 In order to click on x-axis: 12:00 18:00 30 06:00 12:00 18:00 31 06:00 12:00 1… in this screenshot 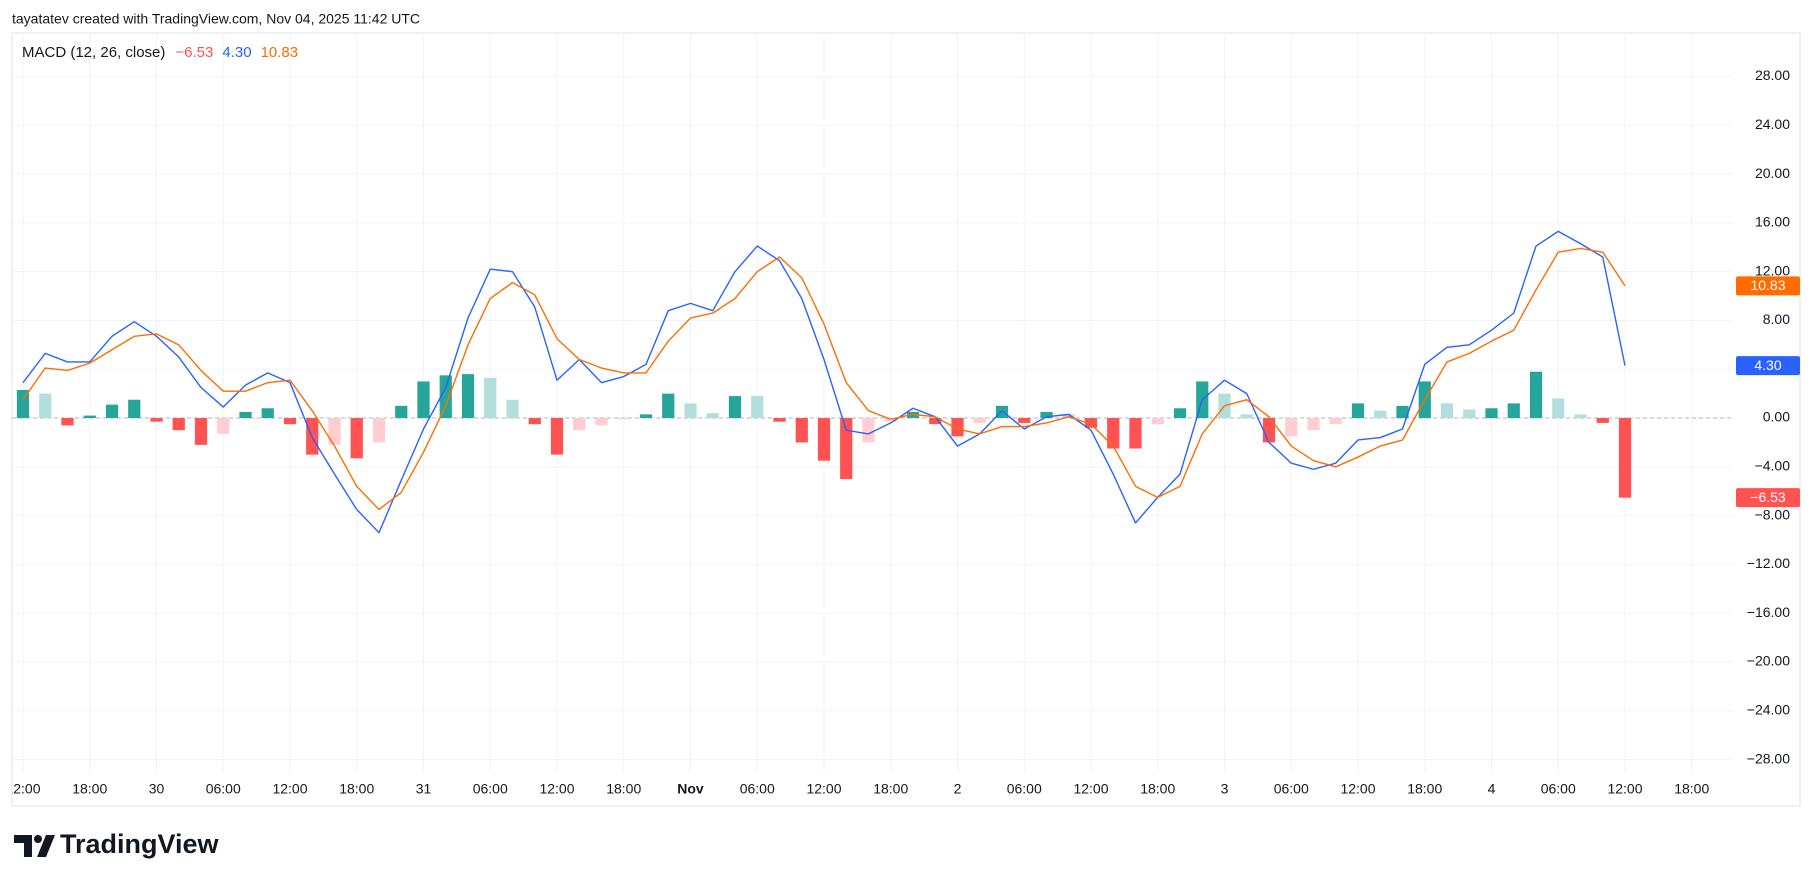, I will do `click(857, 789)`.